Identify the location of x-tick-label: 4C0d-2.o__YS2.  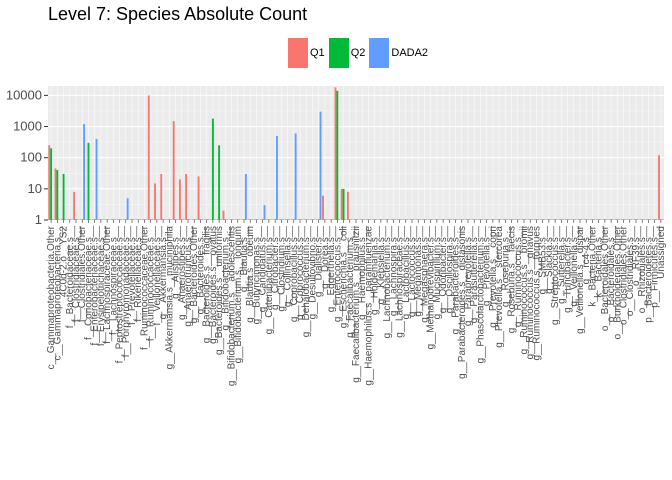
(64, 262).